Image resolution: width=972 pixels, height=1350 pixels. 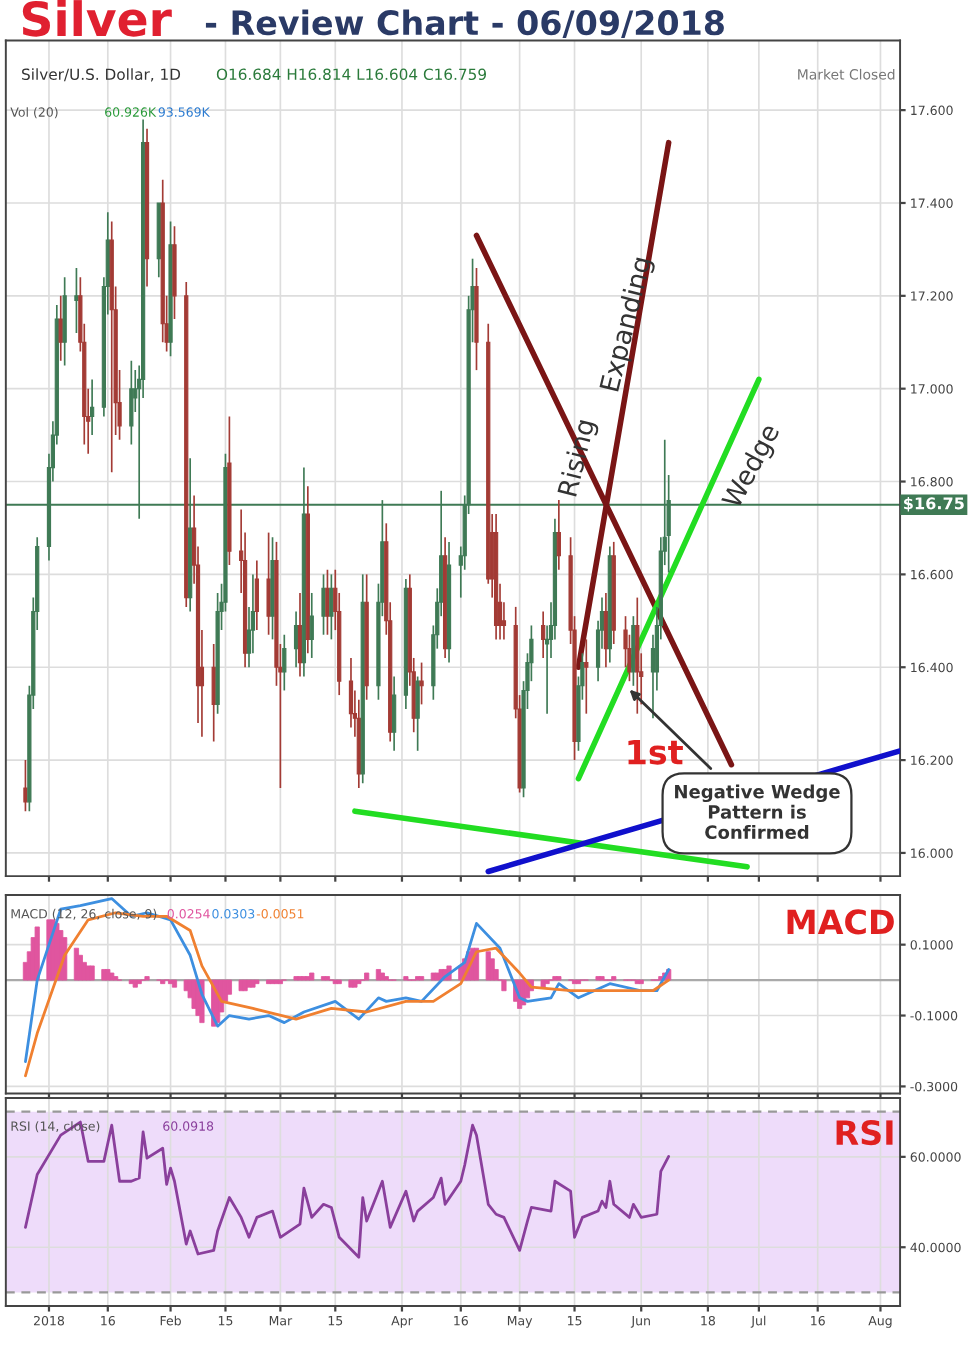 What do you see at coordinates (757, 811) in the screenshot?
I see `annotation: Negative Wedge Pattern is Confirmed` at bounding box center [757, 811].